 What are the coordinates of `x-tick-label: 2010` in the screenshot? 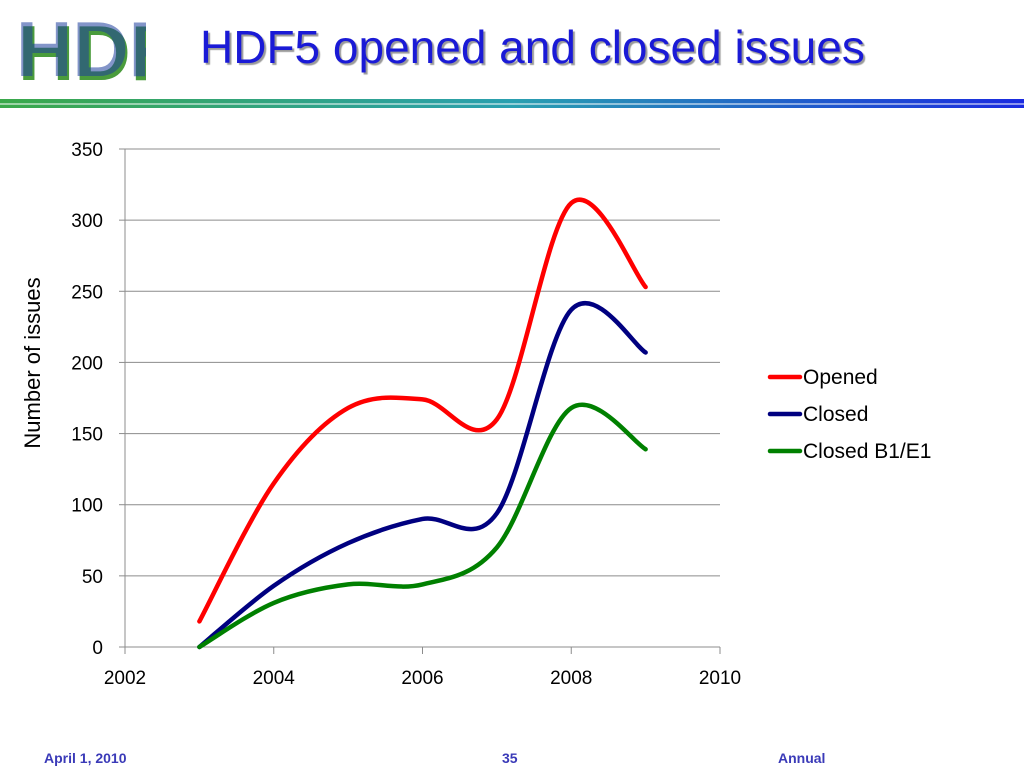 It's located at (720, 678).